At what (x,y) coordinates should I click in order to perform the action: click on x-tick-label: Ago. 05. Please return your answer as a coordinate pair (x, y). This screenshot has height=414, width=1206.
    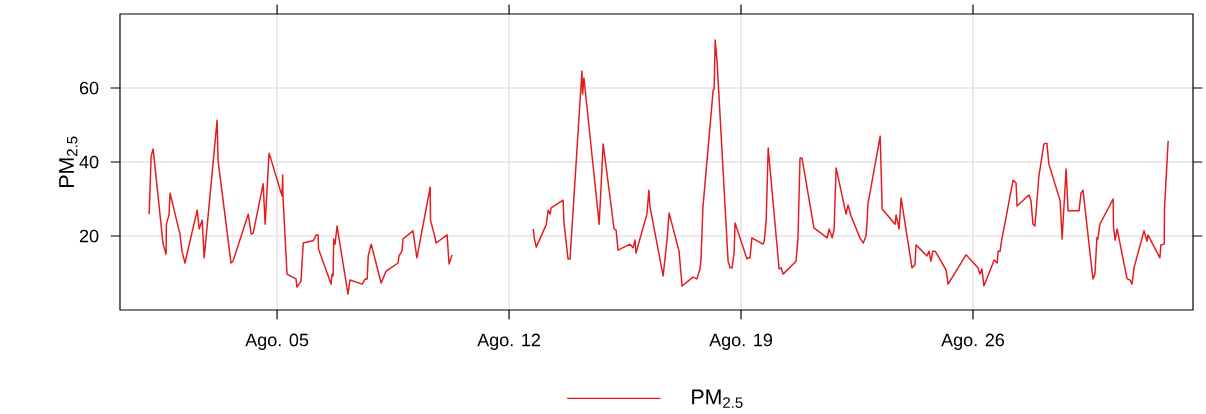
    Looking at the image, I should click on (277, 341).